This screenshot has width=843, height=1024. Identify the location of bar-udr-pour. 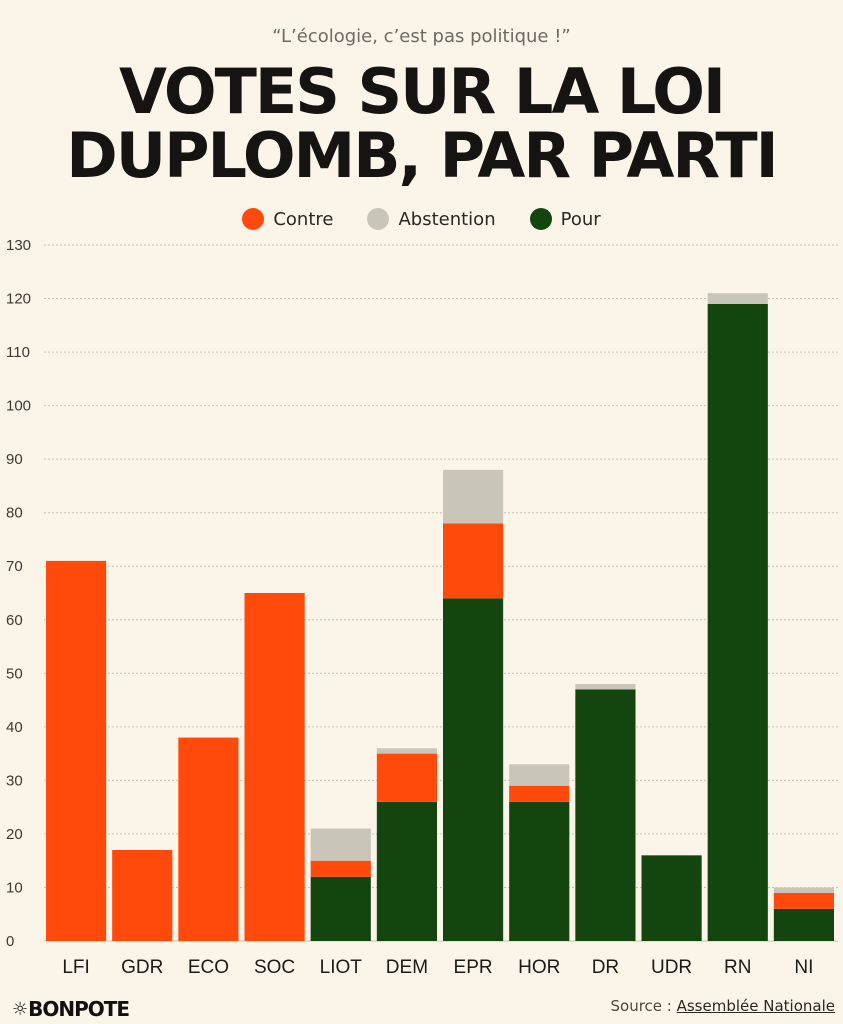
(671, 898).